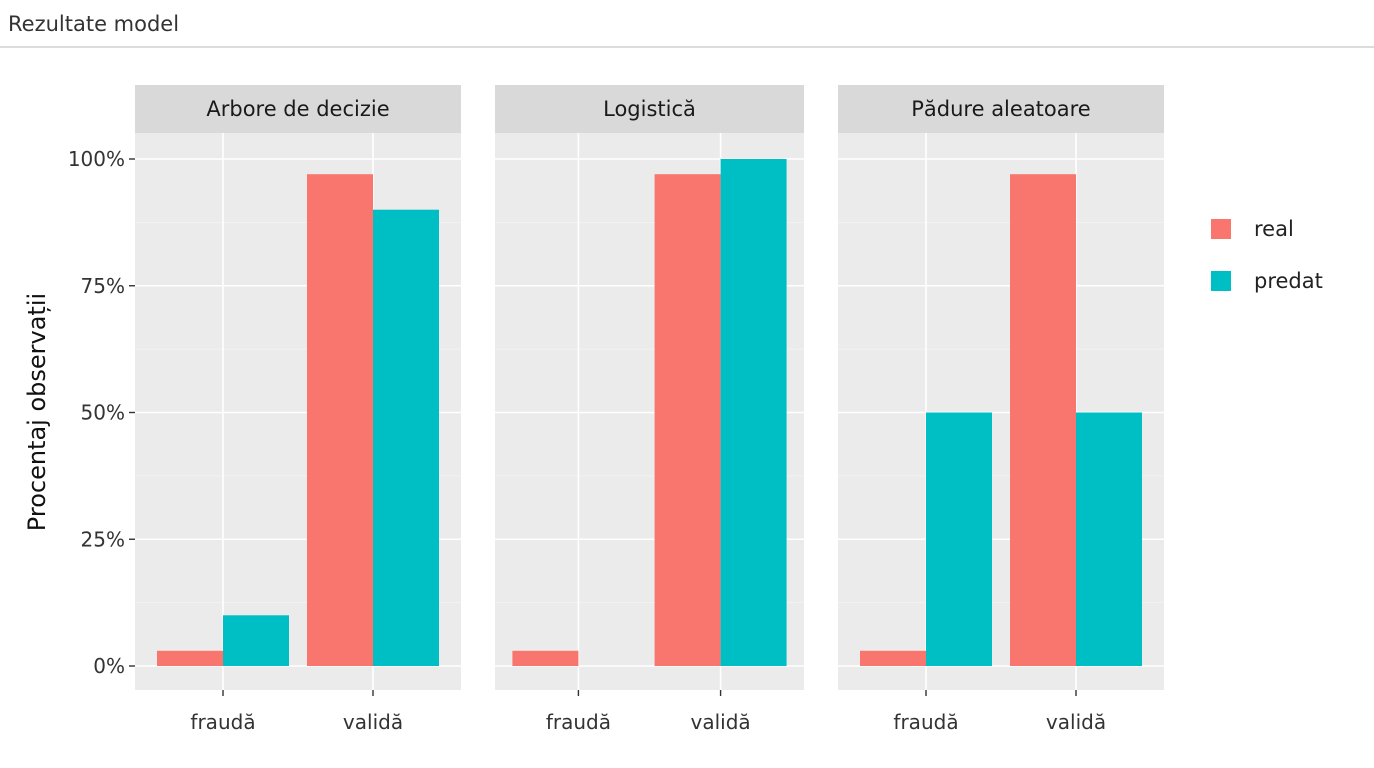  I want to click on facet-title: Arbore de decizie, so click(297, 109).